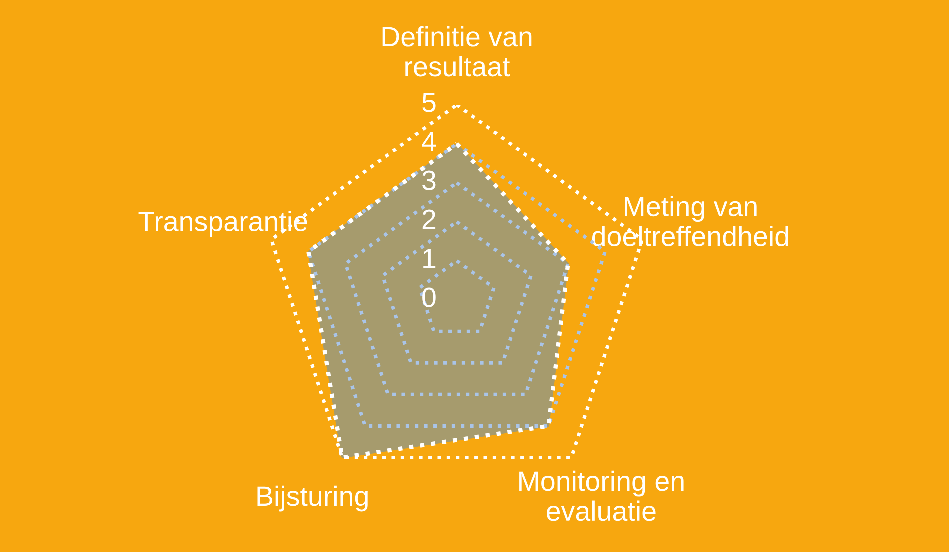 This screenshot has width=949, height=552. What do you see at coordinates (429, 180) in the screenshot?
I see `y-tick-label: 3` at bounding box center [429, 180].